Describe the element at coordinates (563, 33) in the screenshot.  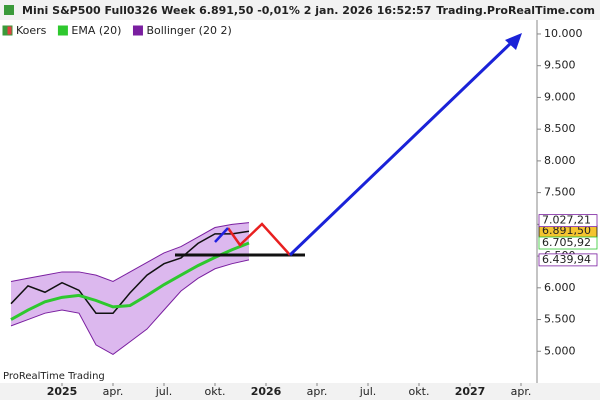
I see `y-tick-label: 10.000` at that location.